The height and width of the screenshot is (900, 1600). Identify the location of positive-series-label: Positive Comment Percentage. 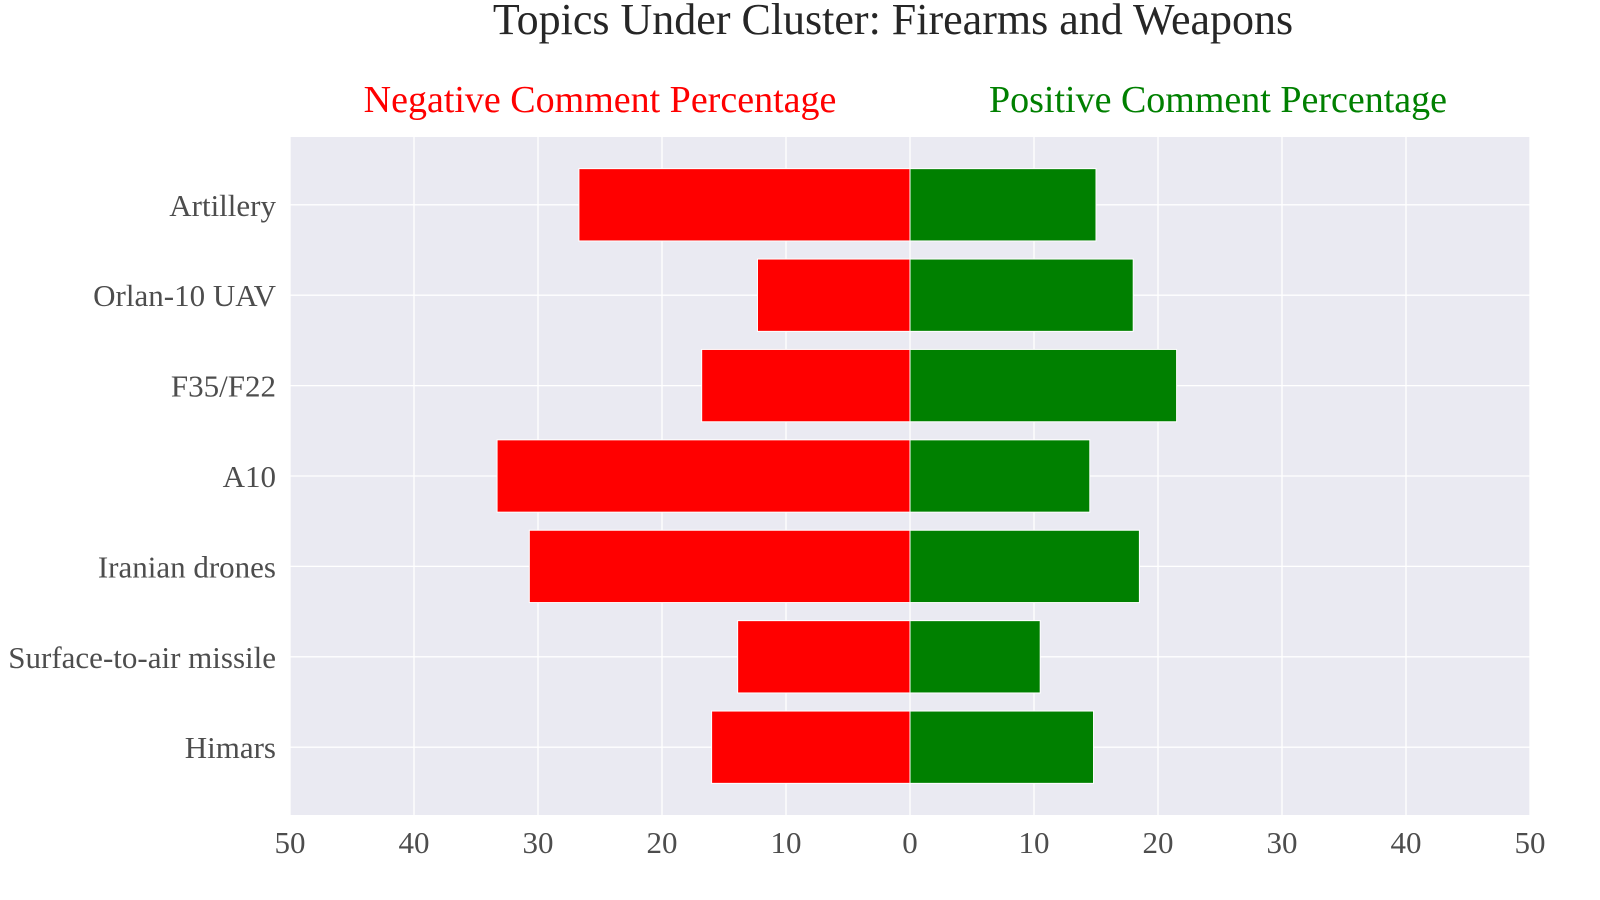
(1218, 100).